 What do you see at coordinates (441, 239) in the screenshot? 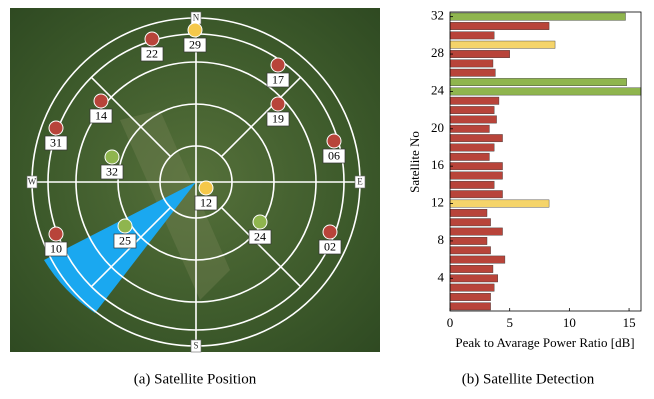
I see `y-tick-label: 8` at bounding box center [441, 239].